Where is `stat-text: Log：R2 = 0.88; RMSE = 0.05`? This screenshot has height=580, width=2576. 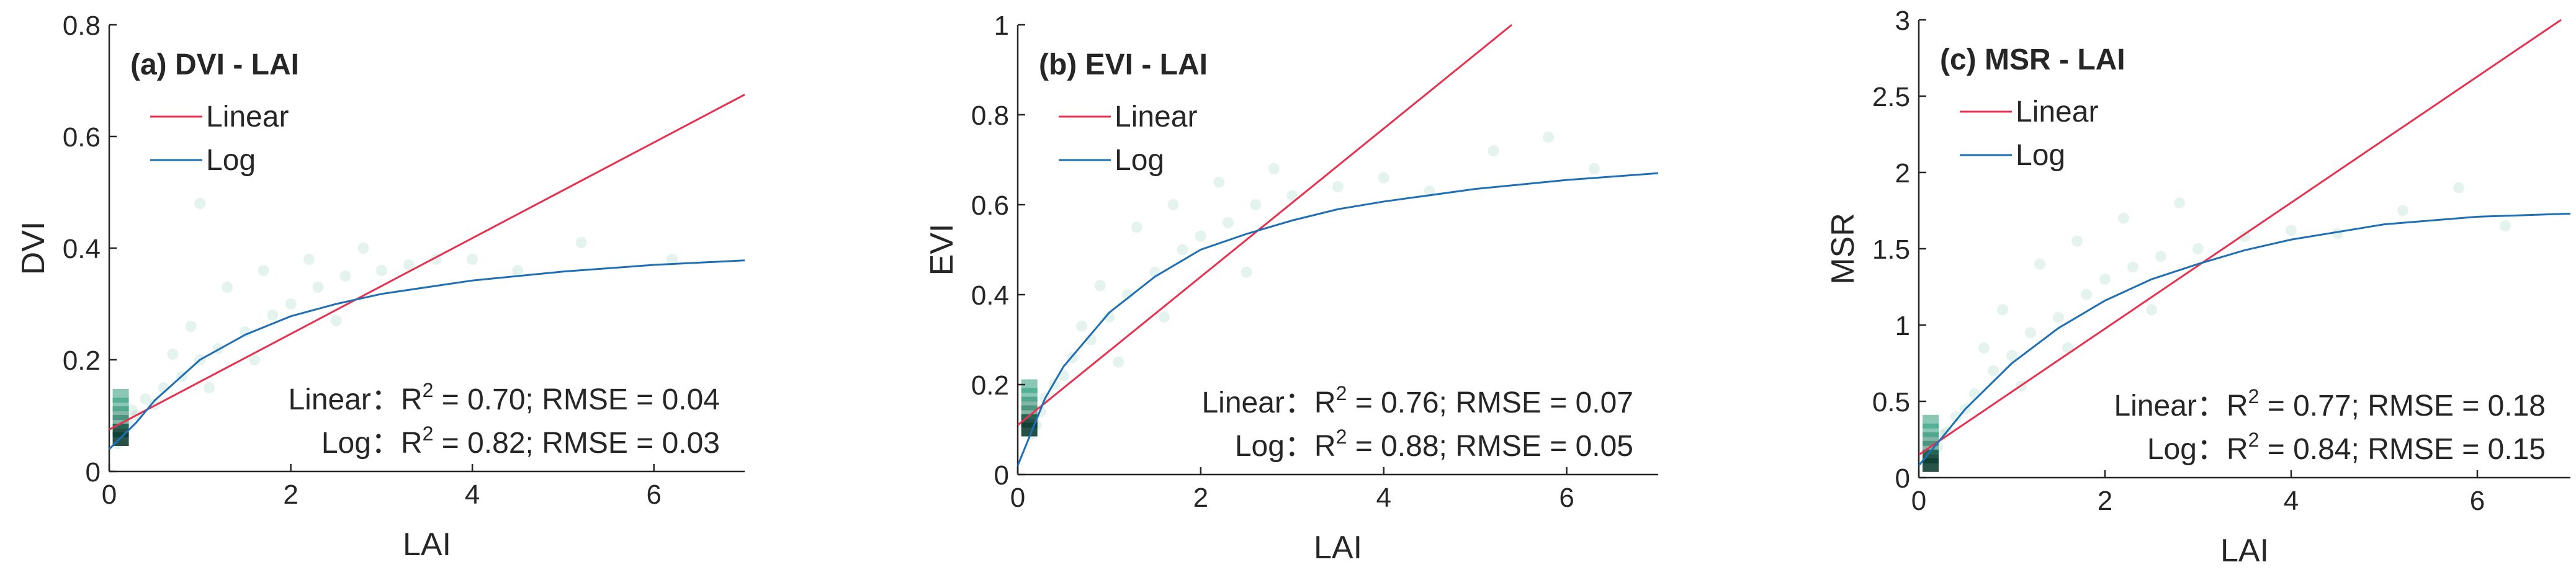 stat-text: Log：R2 = 0.88; RMSE = 0.05 is located at coordinates (1434, 444).